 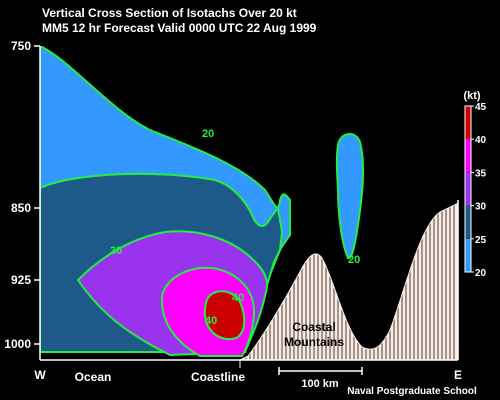 I want to click on y-tick-label: 750, so click(x=21, y=46).